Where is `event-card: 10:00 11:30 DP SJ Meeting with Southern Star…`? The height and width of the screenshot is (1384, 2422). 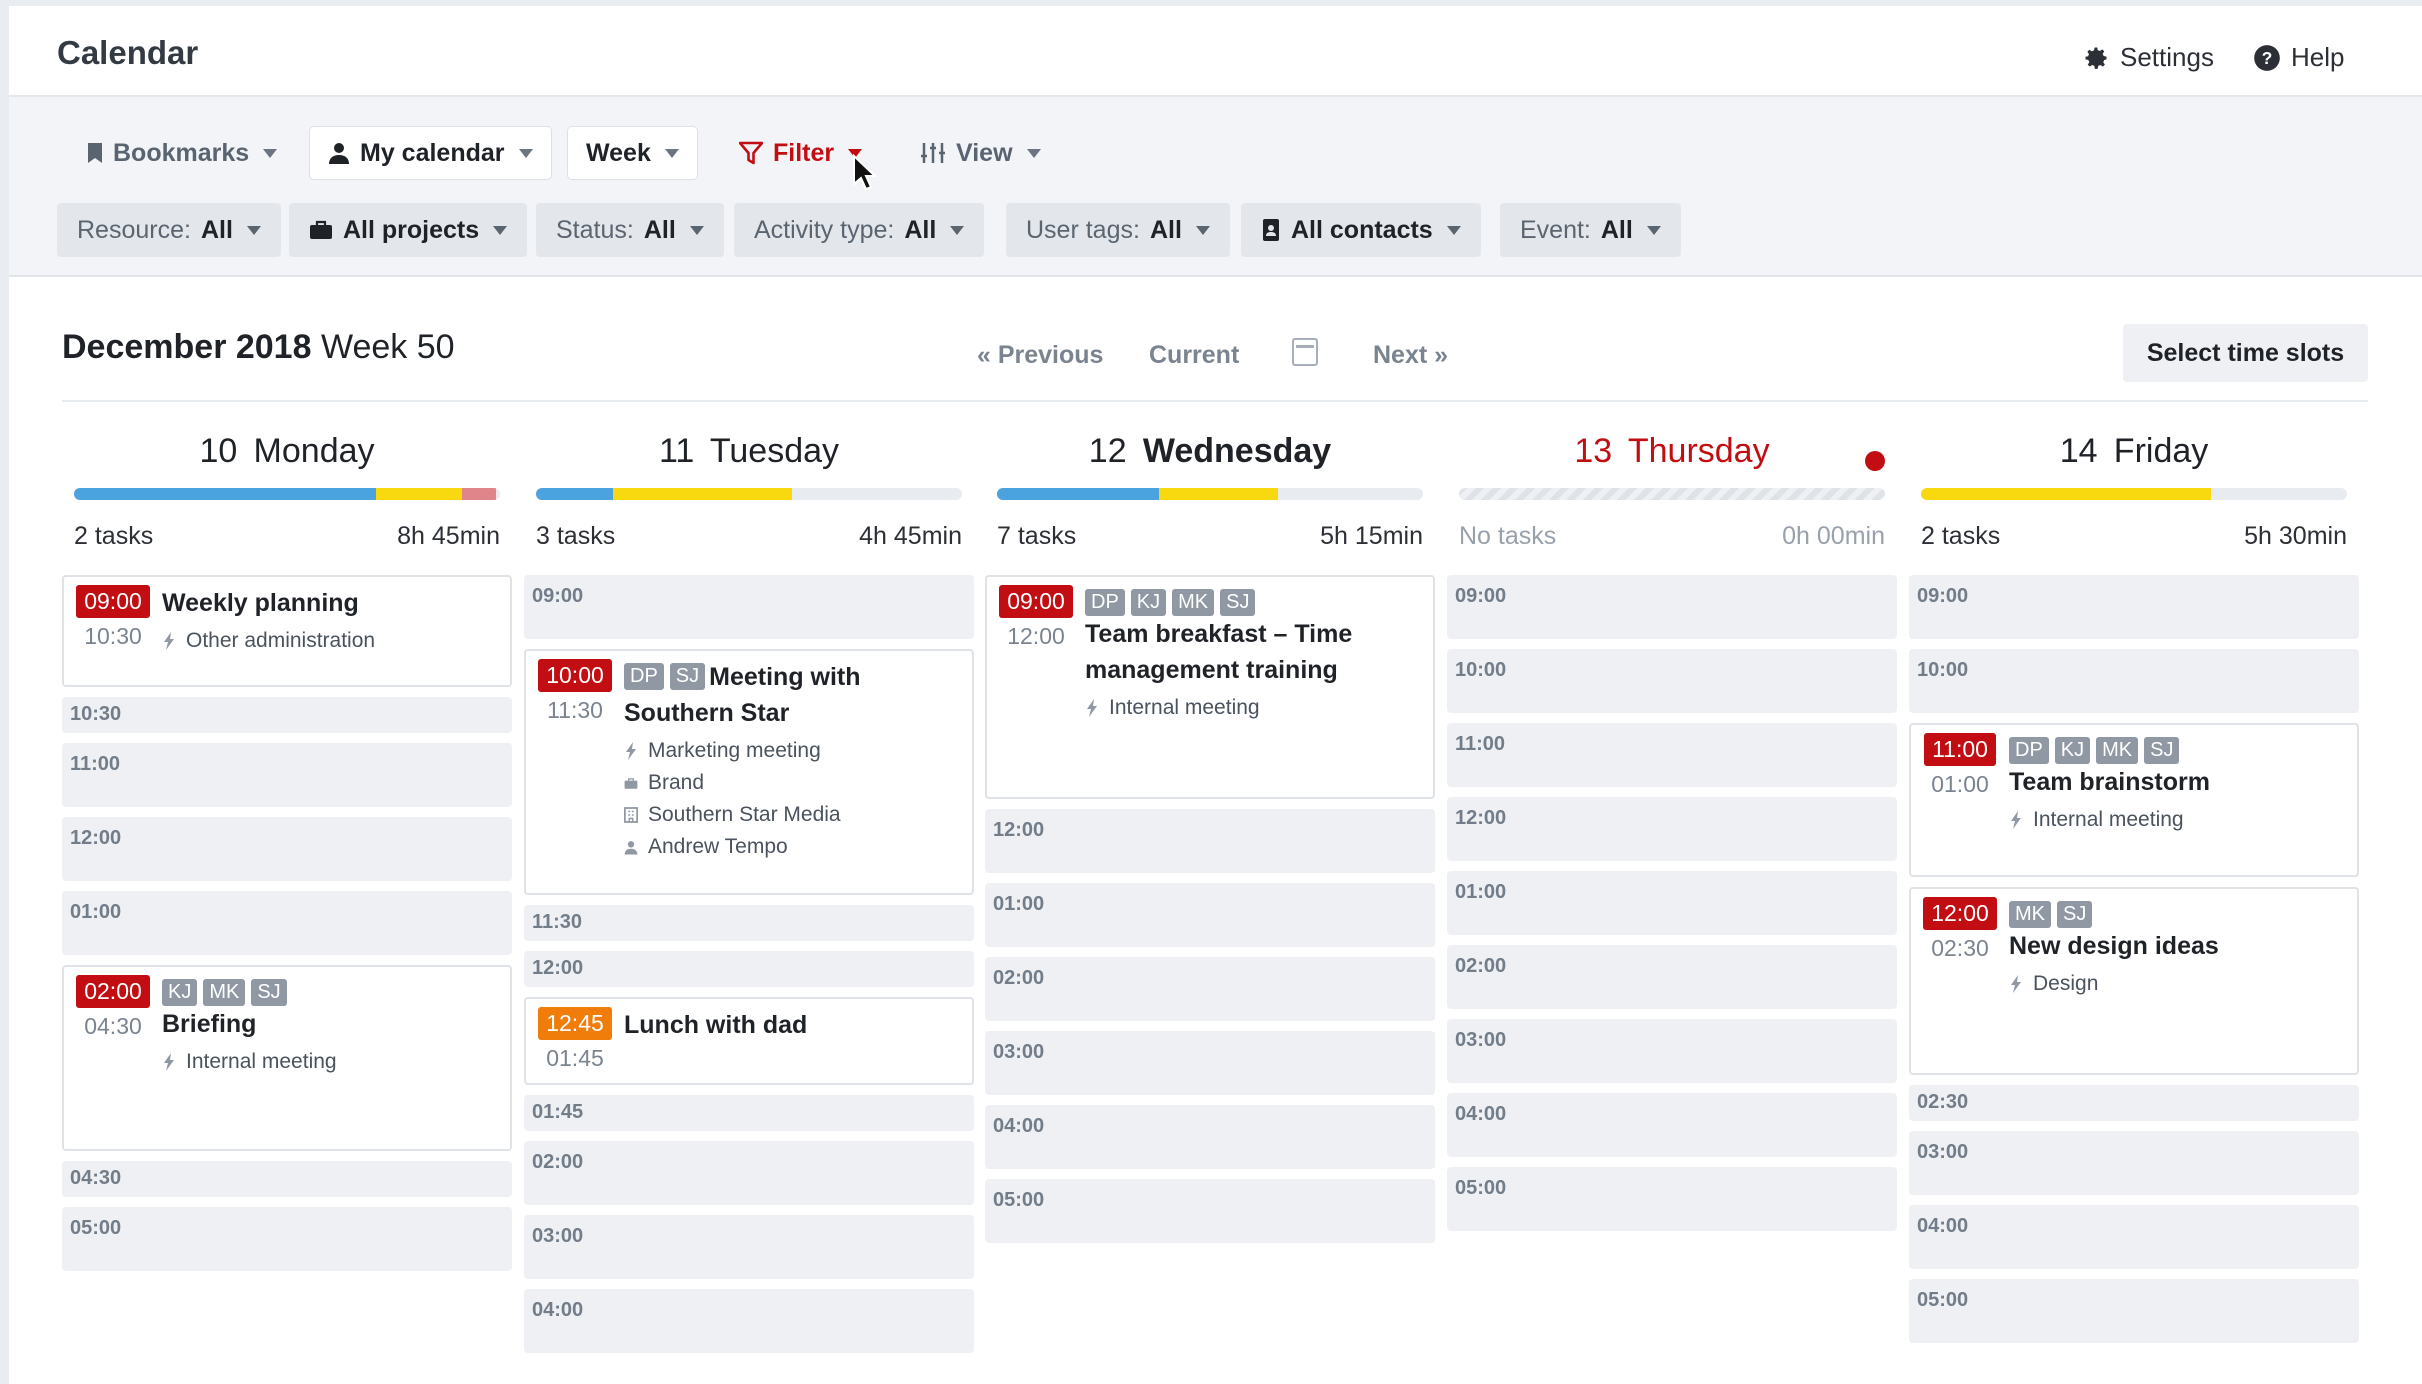 event-card: 10:00 11:30 DP SJ Meeting with Southern Star… is located at coordinates (749, 772).